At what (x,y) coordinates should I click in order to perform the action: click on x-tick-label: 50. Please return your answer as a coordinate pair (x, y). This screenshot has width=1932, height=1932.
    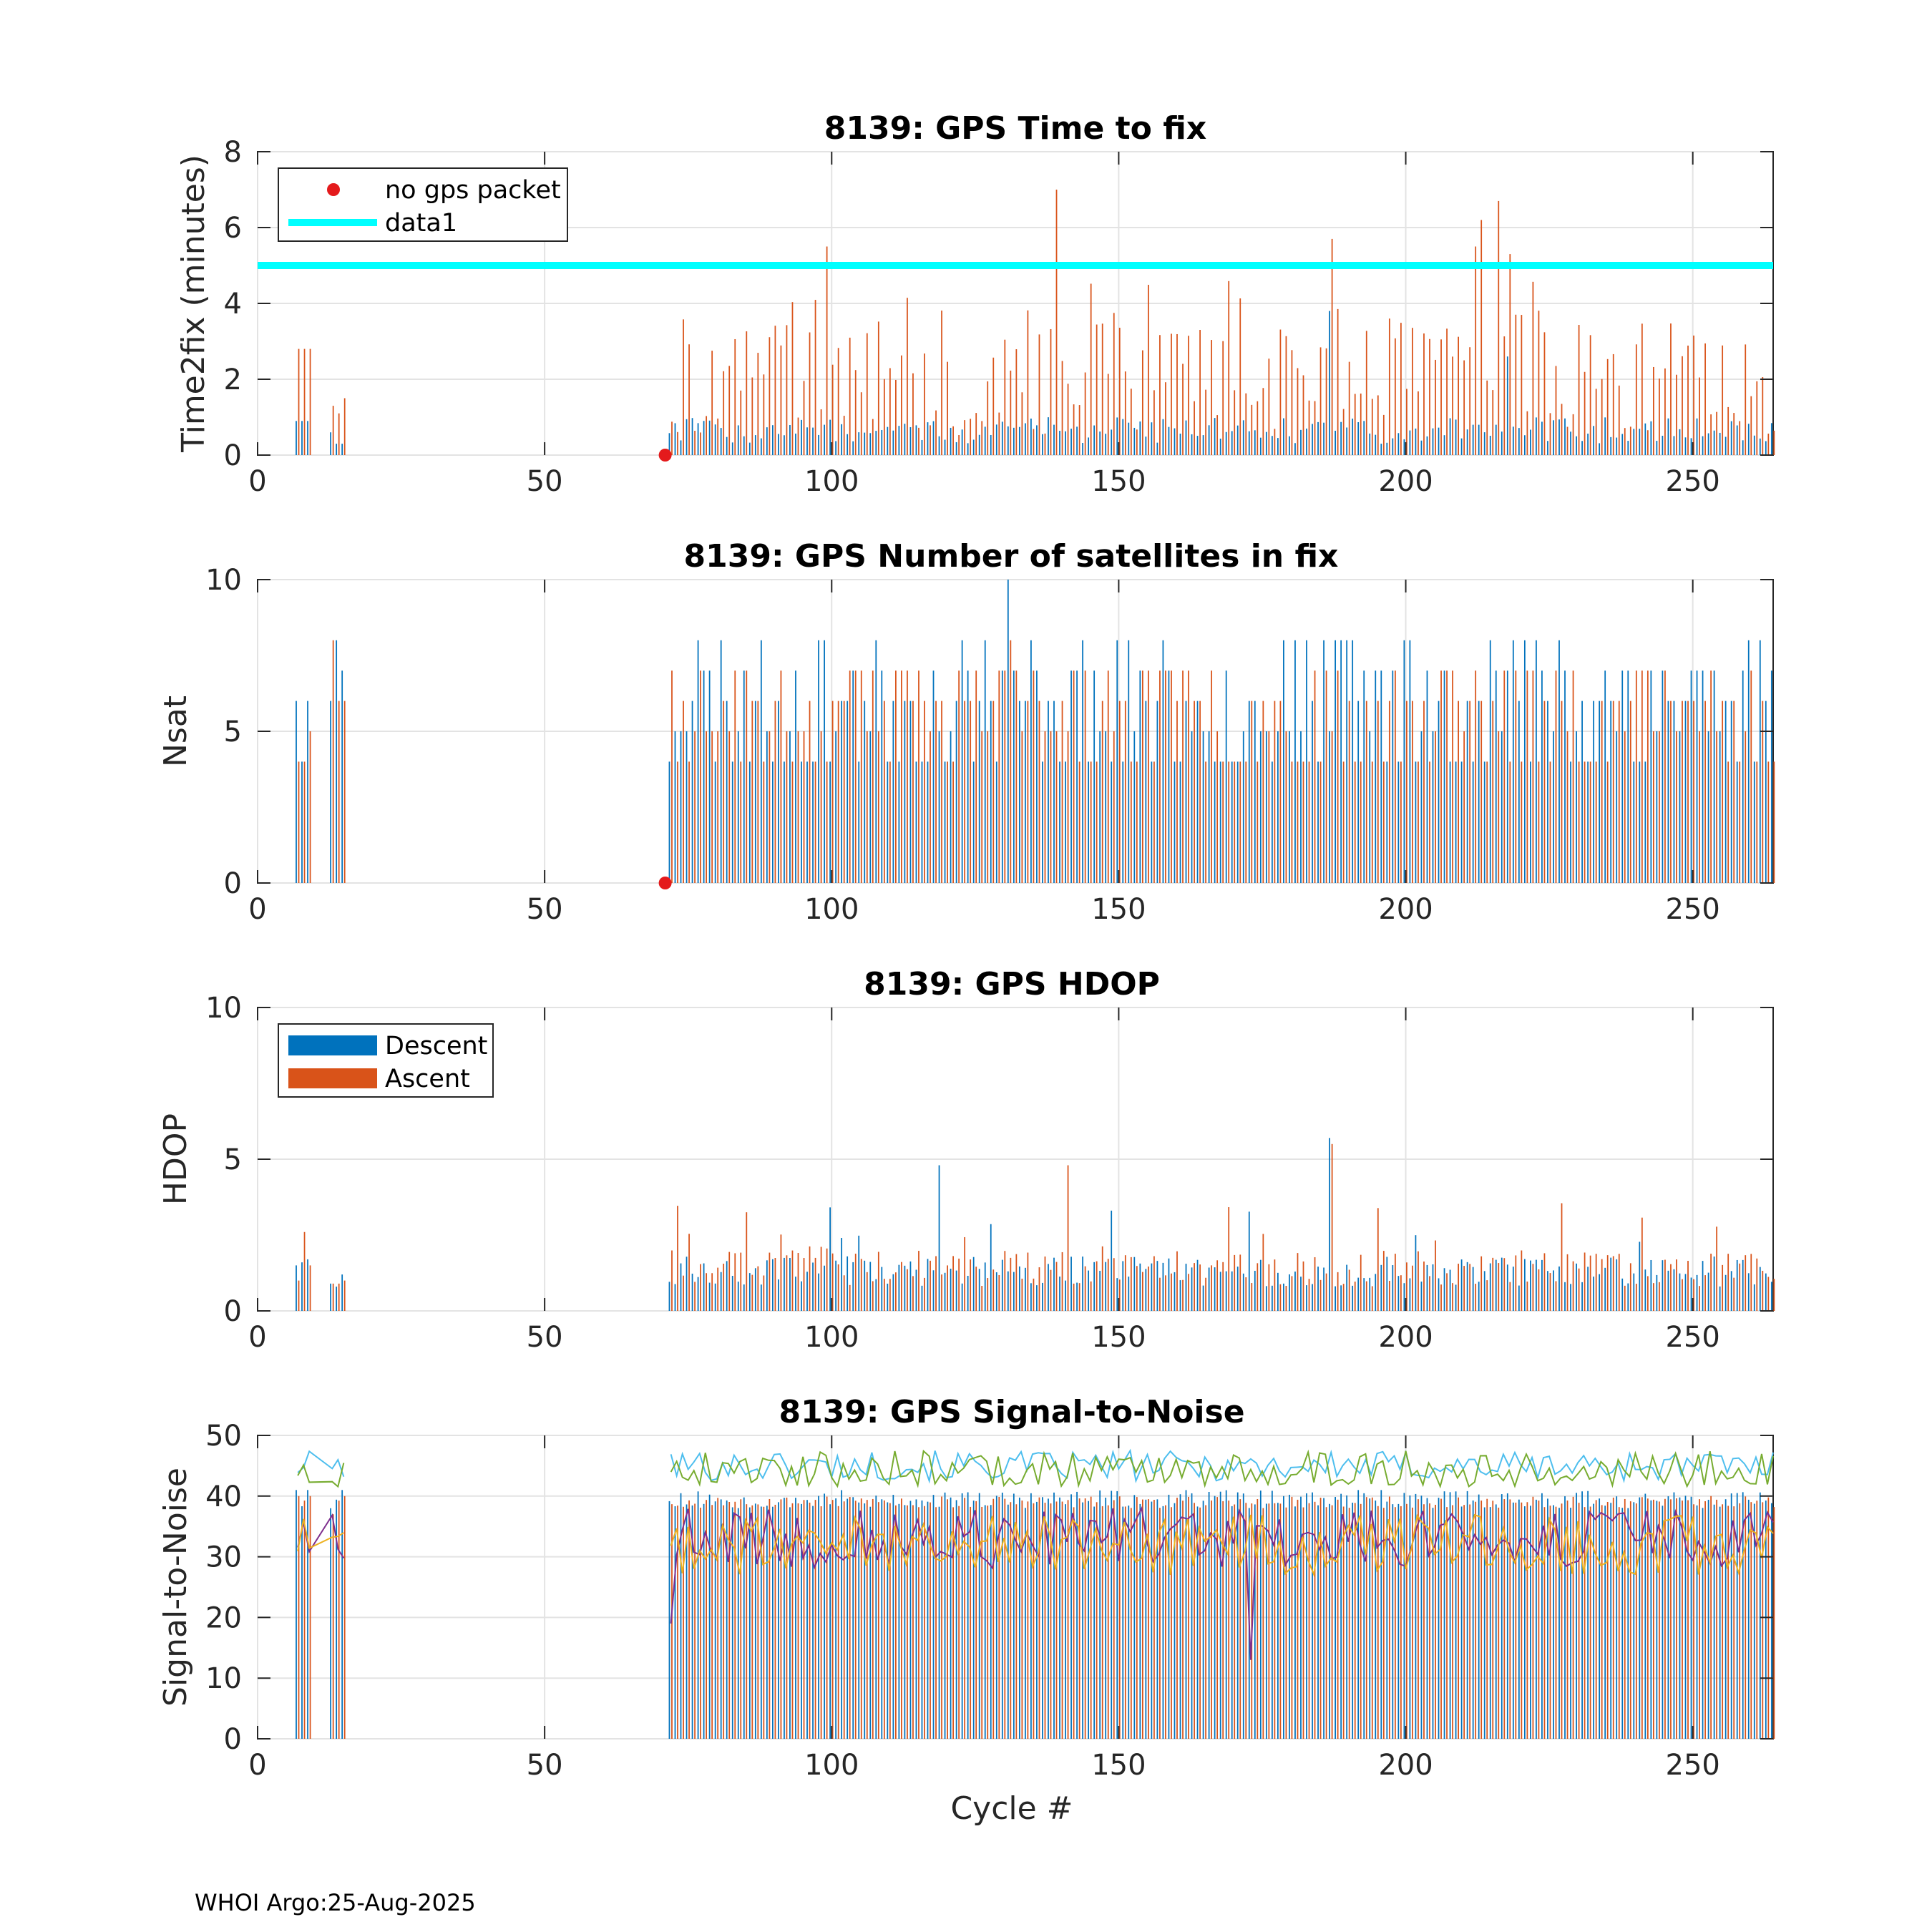
    Looking at the image, I should click on (545, 1337).